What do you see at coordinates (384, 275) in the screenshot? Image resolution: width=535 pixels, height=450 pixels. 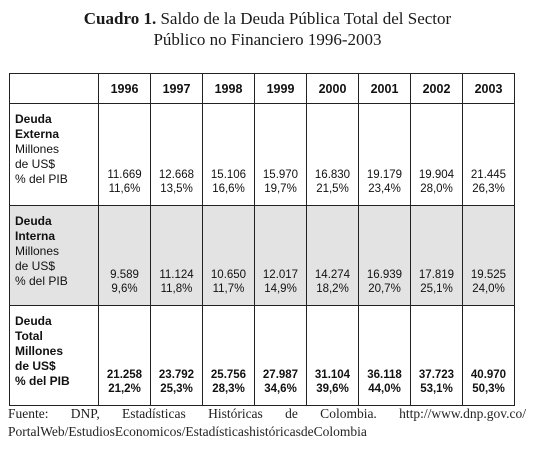 I see `cell-millones: 16.939` at bounding box center [384, 275].